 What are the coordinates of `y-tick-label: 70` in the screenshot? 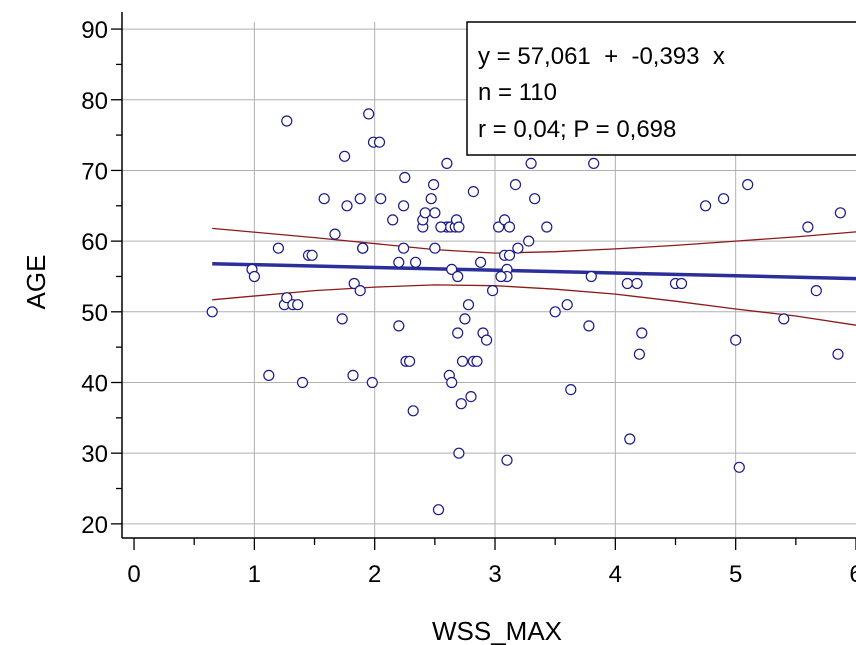 It's located at (94, 171).